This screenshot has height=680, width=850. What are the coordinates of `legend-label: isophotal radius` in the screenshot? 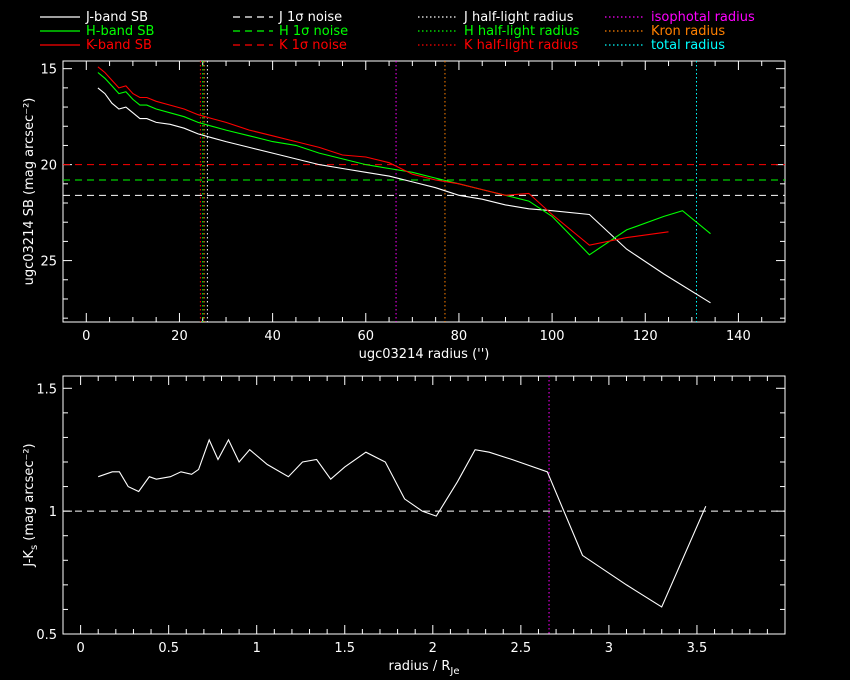 It's located at (703, 17).